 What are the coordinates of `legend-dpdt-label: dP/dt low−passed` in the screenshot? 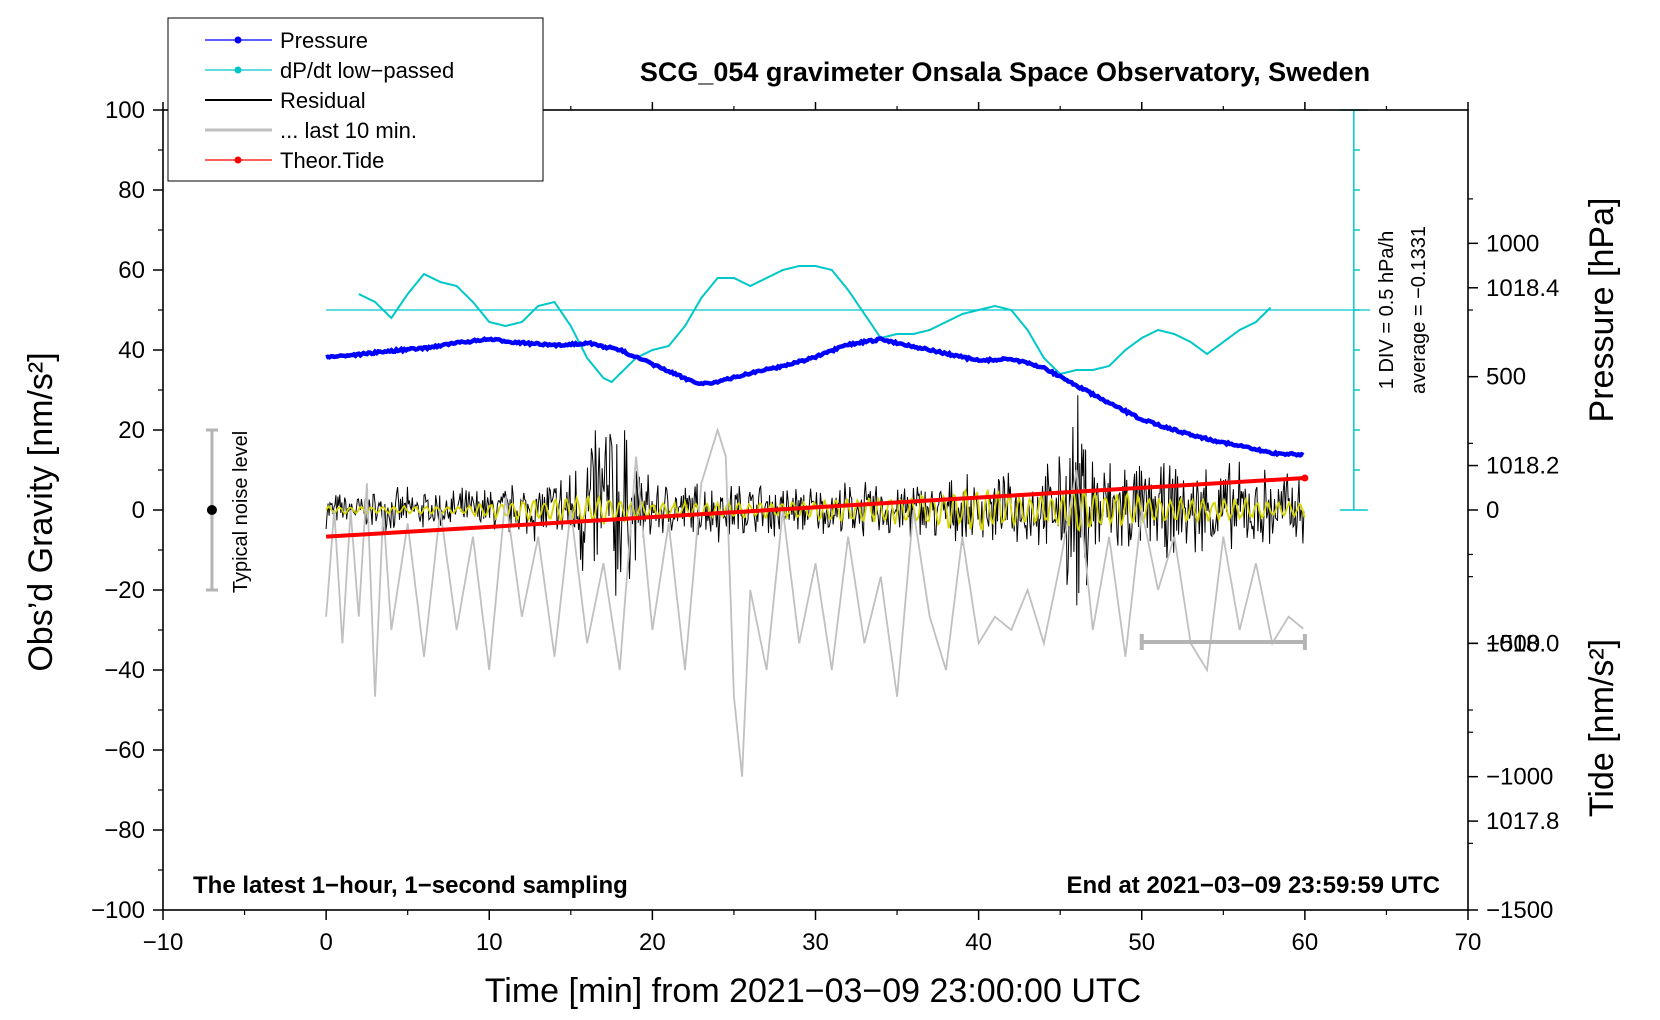 It's located at (367, 70).